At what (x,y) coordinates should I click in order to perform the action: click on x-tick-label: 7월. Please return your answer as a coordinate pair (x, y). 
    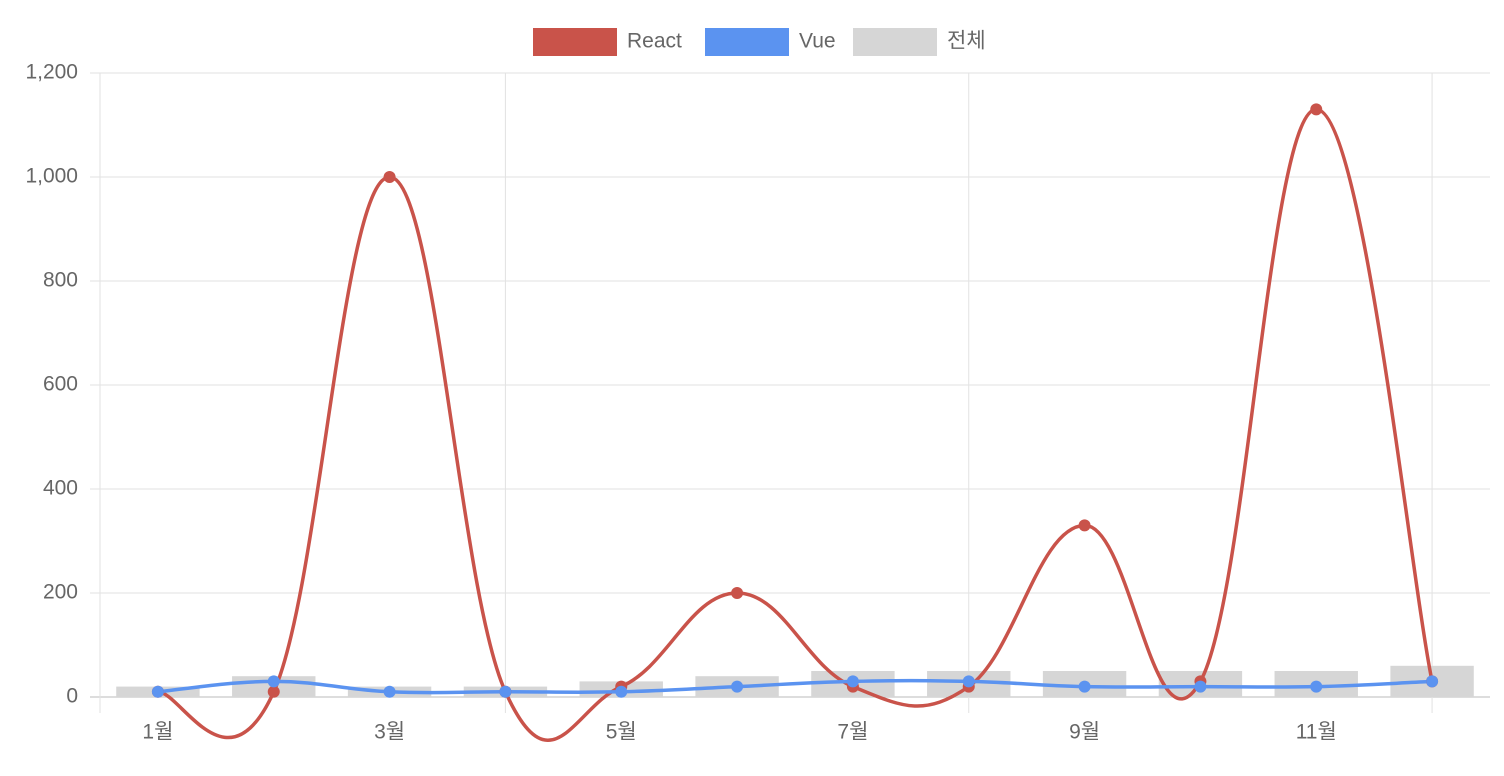
    Looking at the image, I should click on (852, 732).